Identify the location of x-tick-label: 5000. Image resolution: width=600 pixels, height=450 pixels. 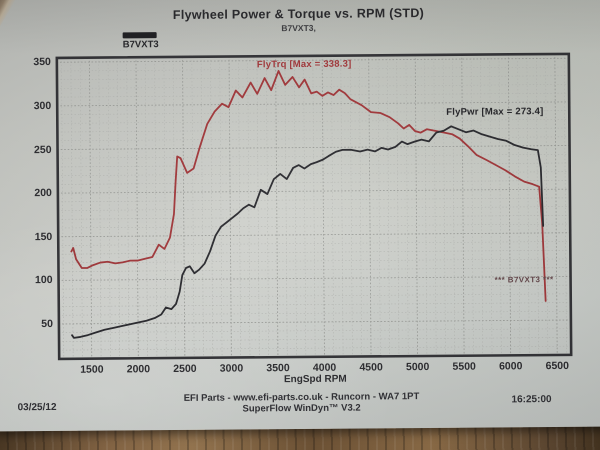
(417, 367).